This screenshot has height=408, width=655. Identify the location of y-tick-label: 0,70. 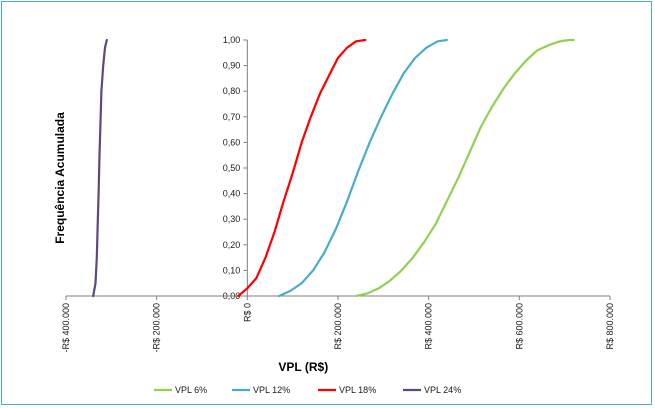
(232, 117).